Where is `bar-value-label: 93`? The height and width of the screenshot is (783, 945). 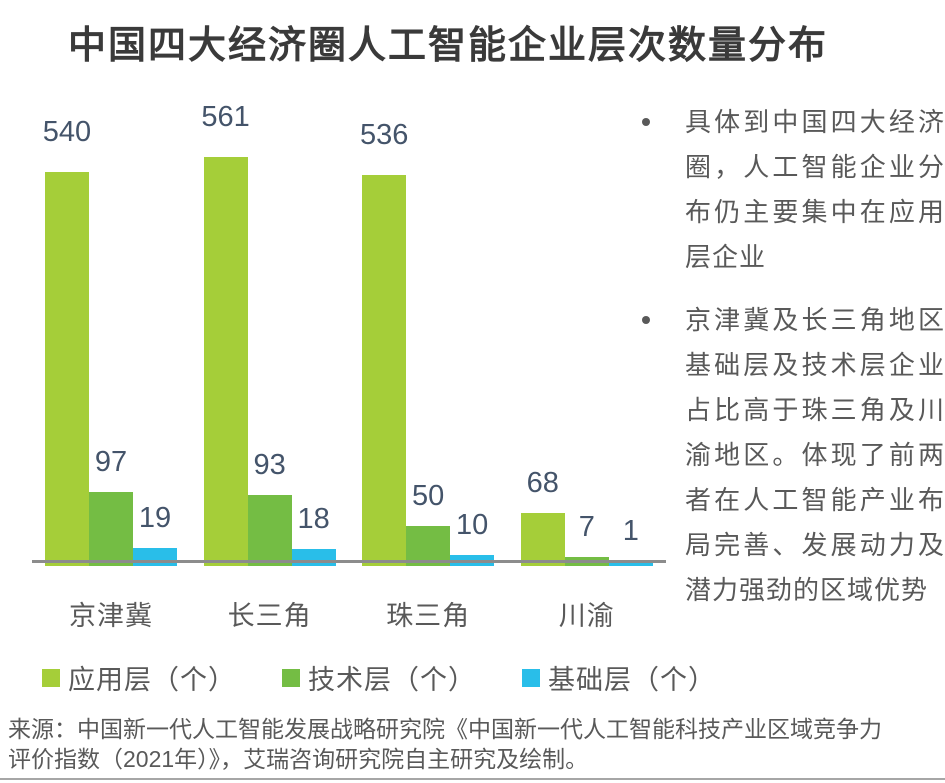 bar-value-label: 93 is located at coordinates (269, 465).